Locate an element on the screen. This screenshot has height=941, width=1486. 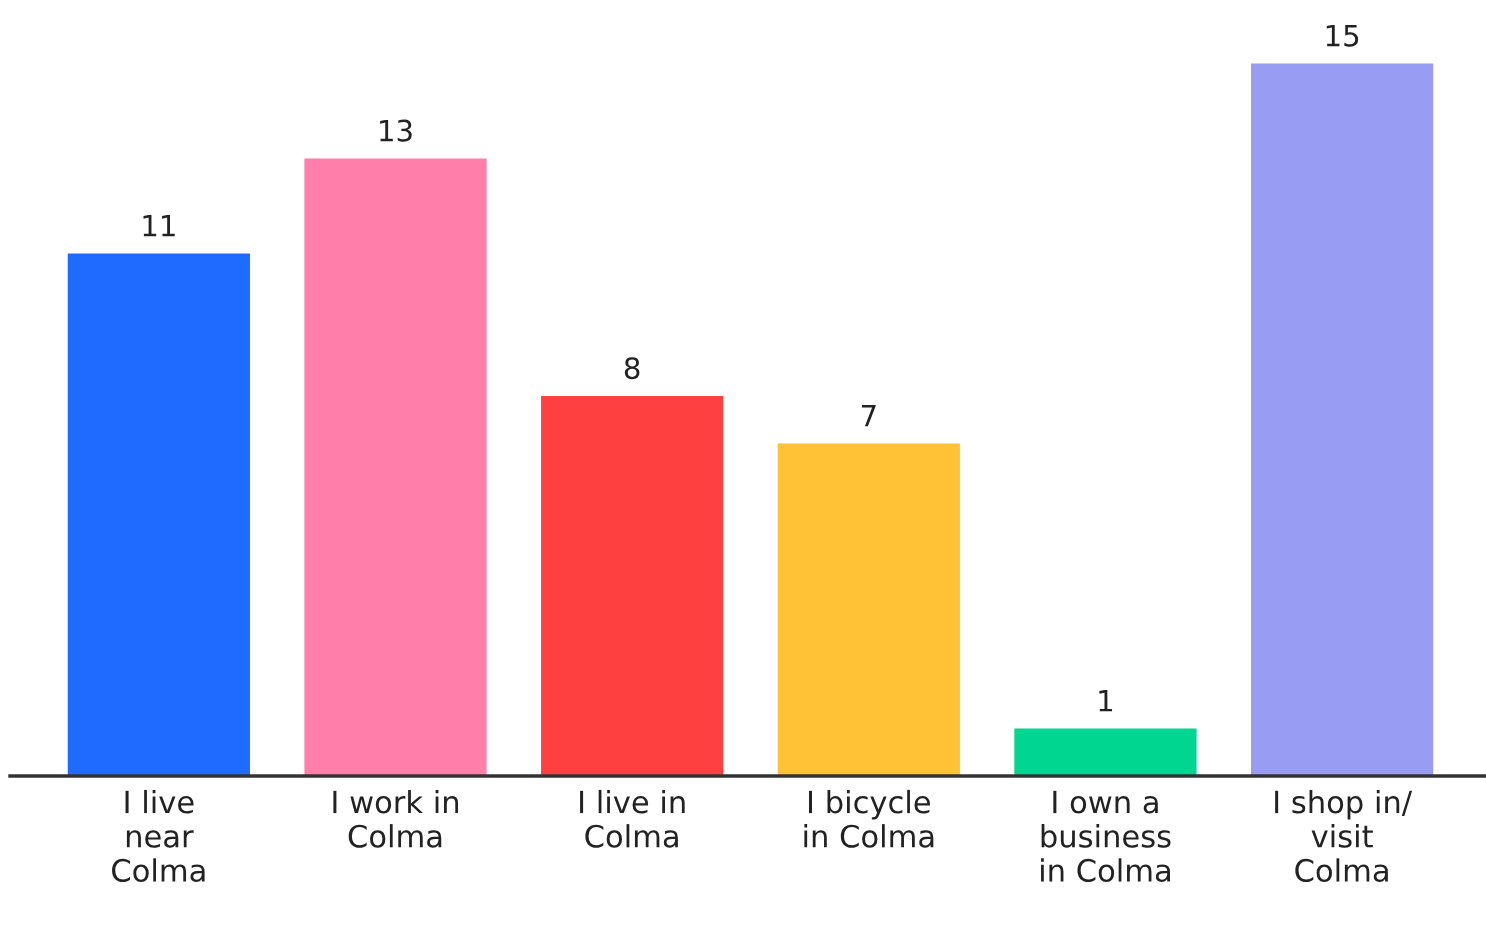
x-tick-label: I shop in/ visit Colma is located at coordinates (1344, 835).